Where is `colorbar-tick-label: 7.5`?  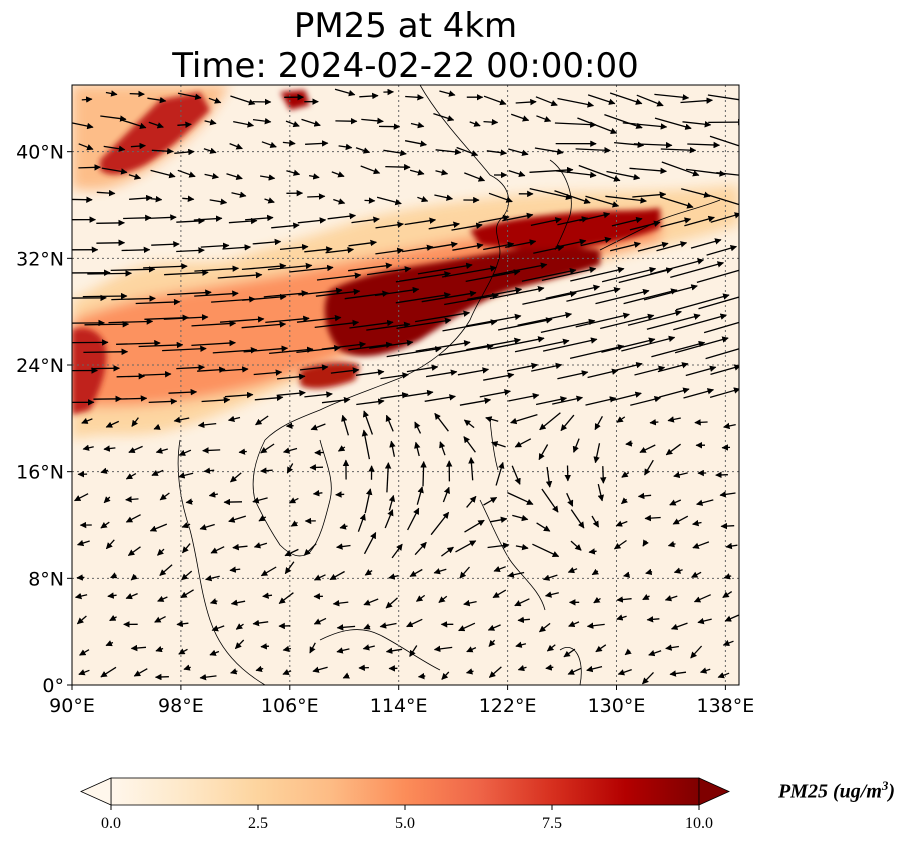 colorbar-tick-label: 7.5 is located at coordinates (552, 823).